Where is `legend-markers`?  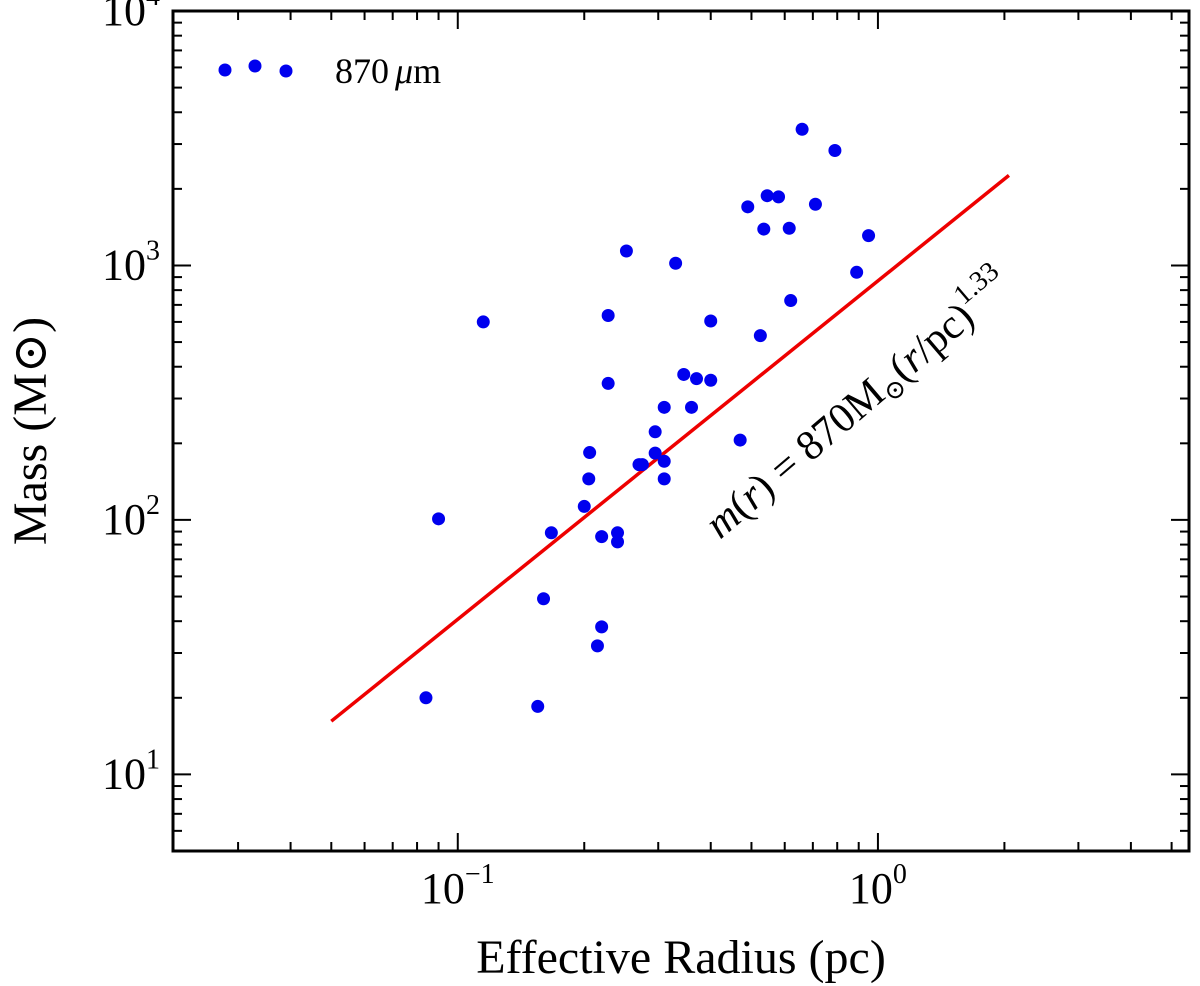
legend-markers is located at coordinates (255, 68).